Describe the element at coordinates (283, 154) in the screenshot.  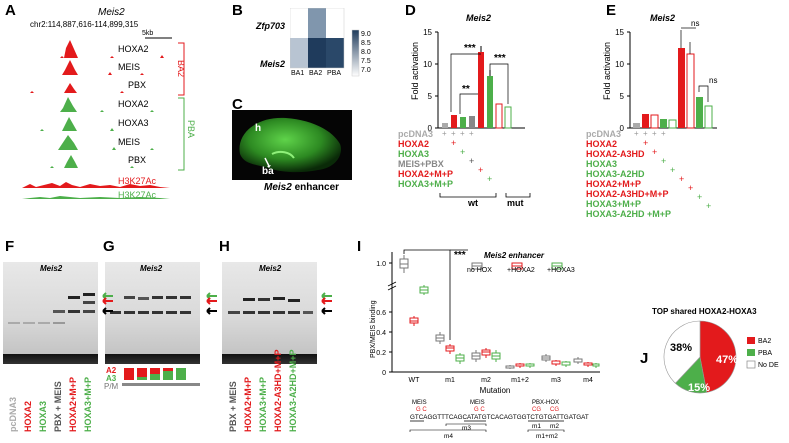
I see `embryo-branchial-arch` at that location.